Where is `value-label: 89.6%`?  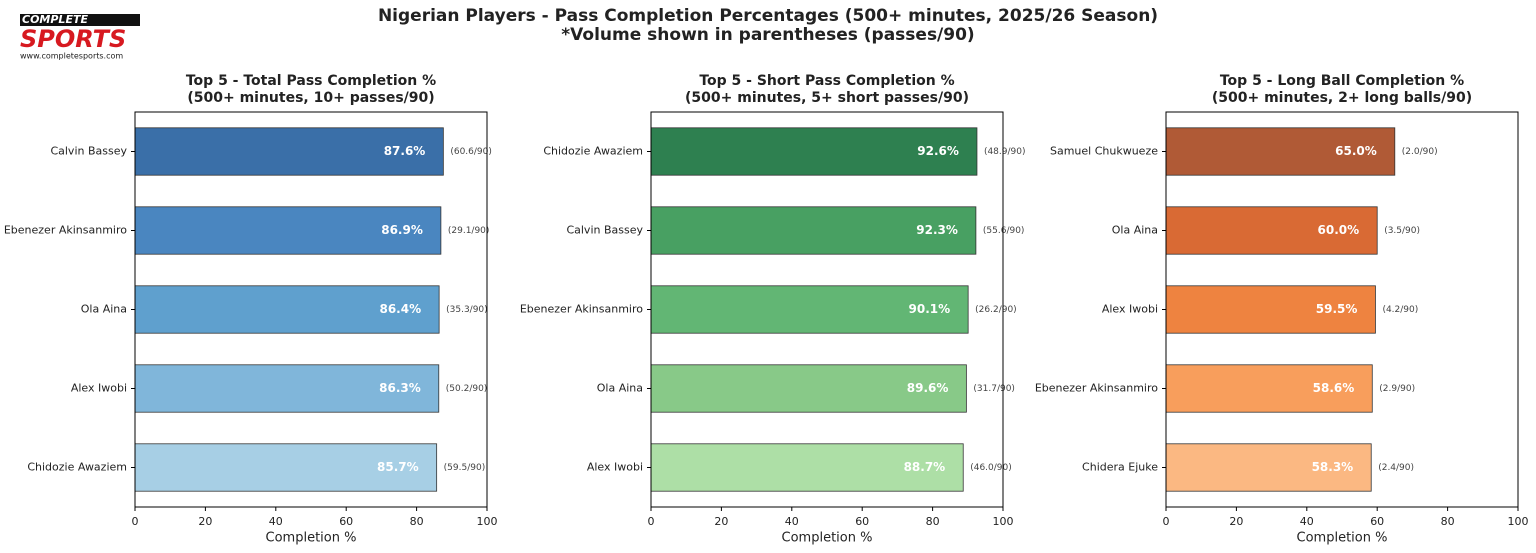
value-label: 89.6% is located at coordinates (928, 388).